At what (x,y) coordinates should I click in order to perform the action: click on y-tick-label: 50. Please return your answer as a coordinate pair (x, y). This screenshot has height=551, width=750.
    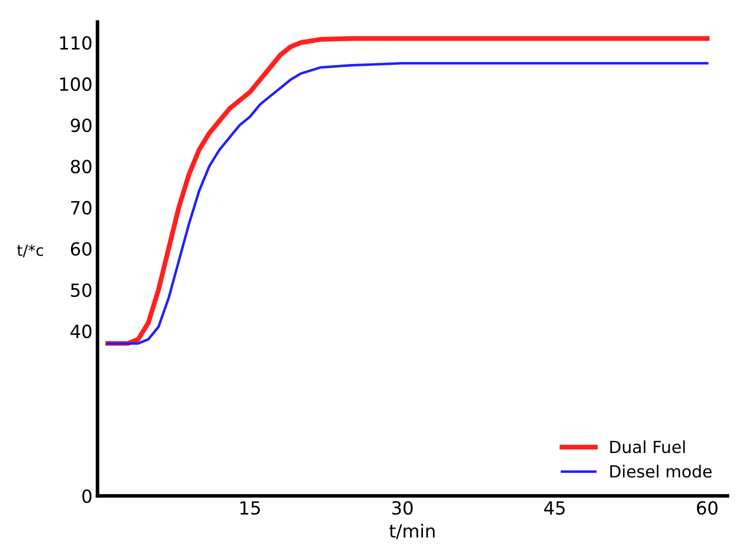
    Looking at the image, I should click on (81, 290).